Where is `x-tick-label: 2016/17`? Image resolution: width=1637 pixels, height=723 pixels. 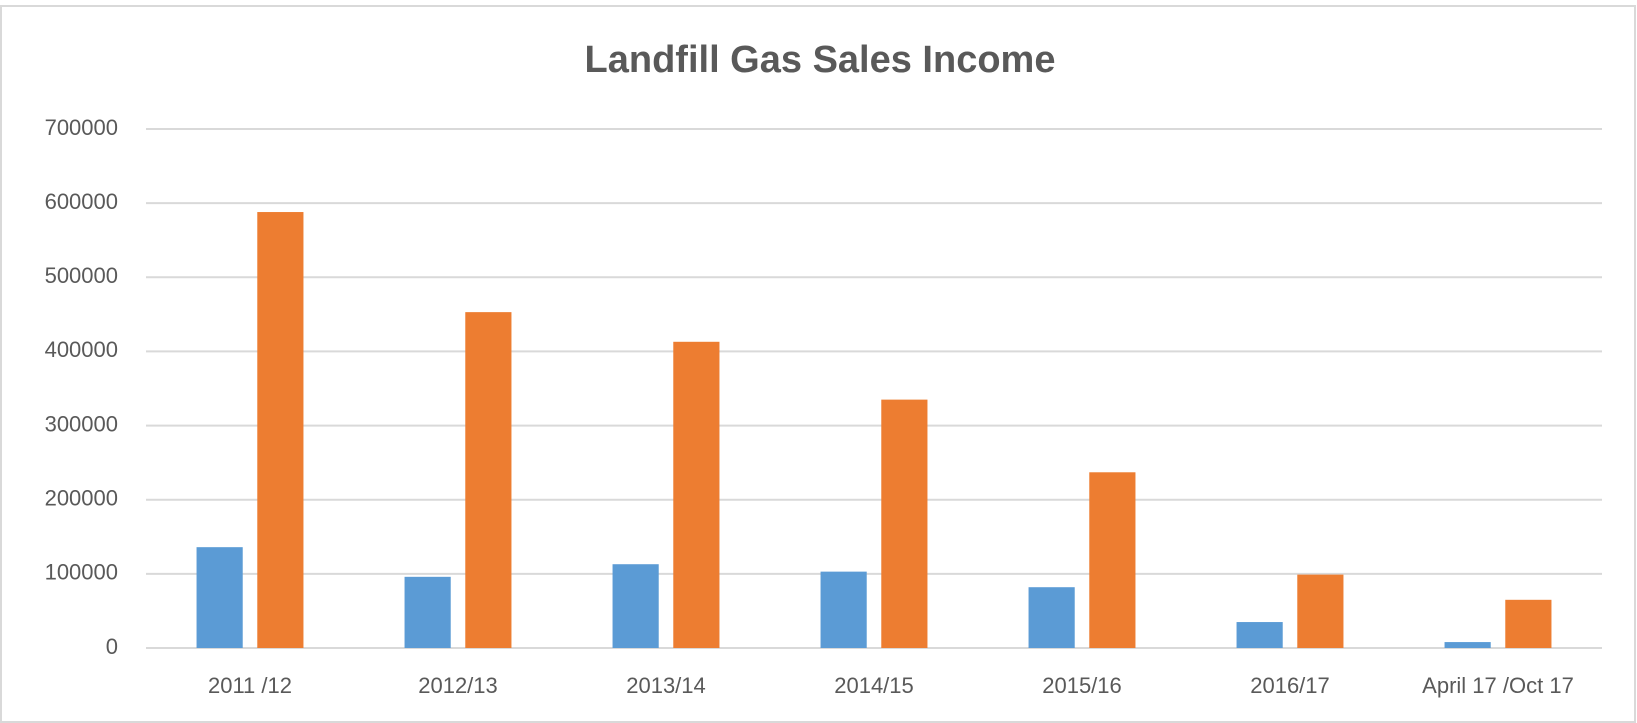 x-tick-label: 2016/17 is located at coordinates (1290, 685).